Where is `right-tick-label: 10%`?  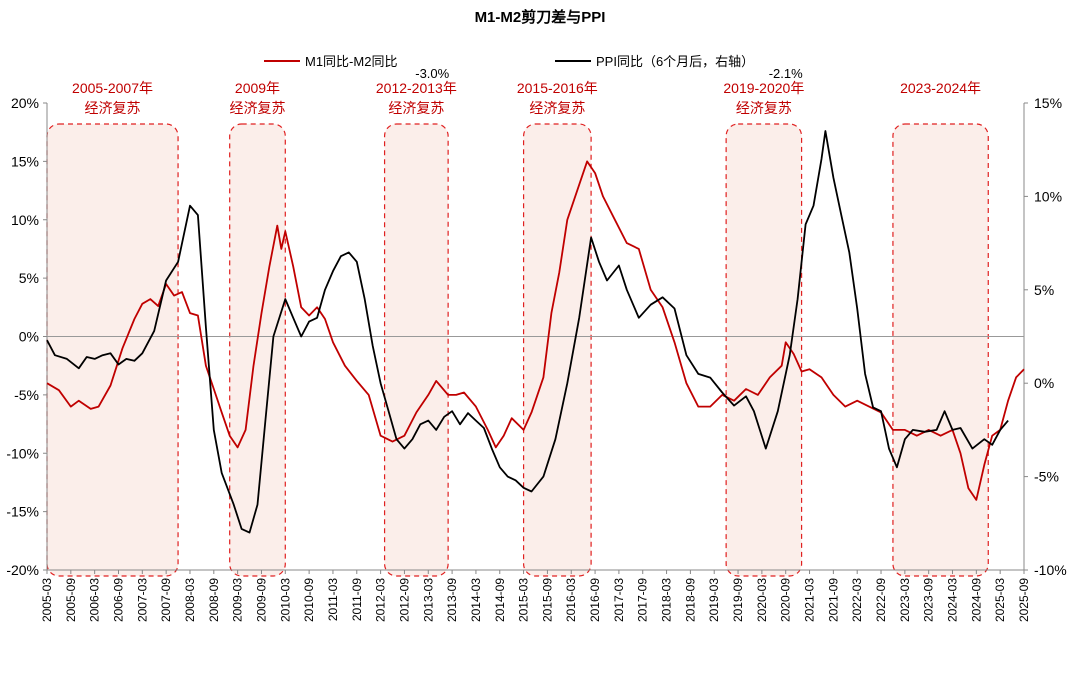
right-tick-label: 10% is located at coordinates (1048, 196).